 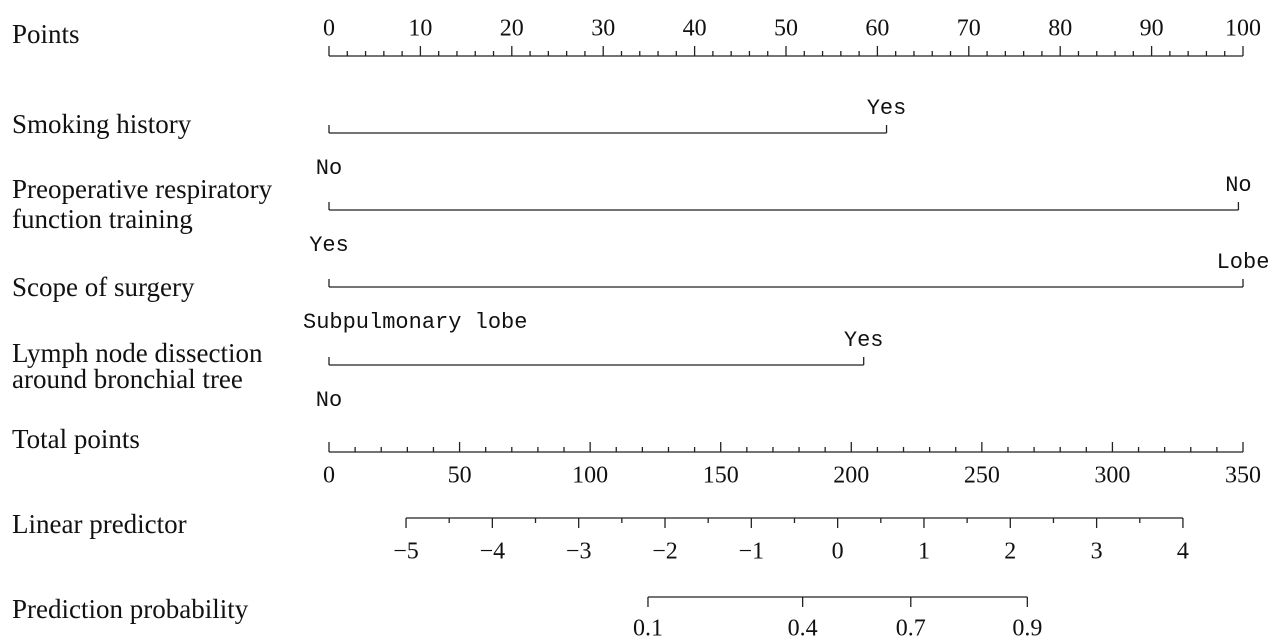 I want to click on tick-label: 90, so click(x=1152, y=29).